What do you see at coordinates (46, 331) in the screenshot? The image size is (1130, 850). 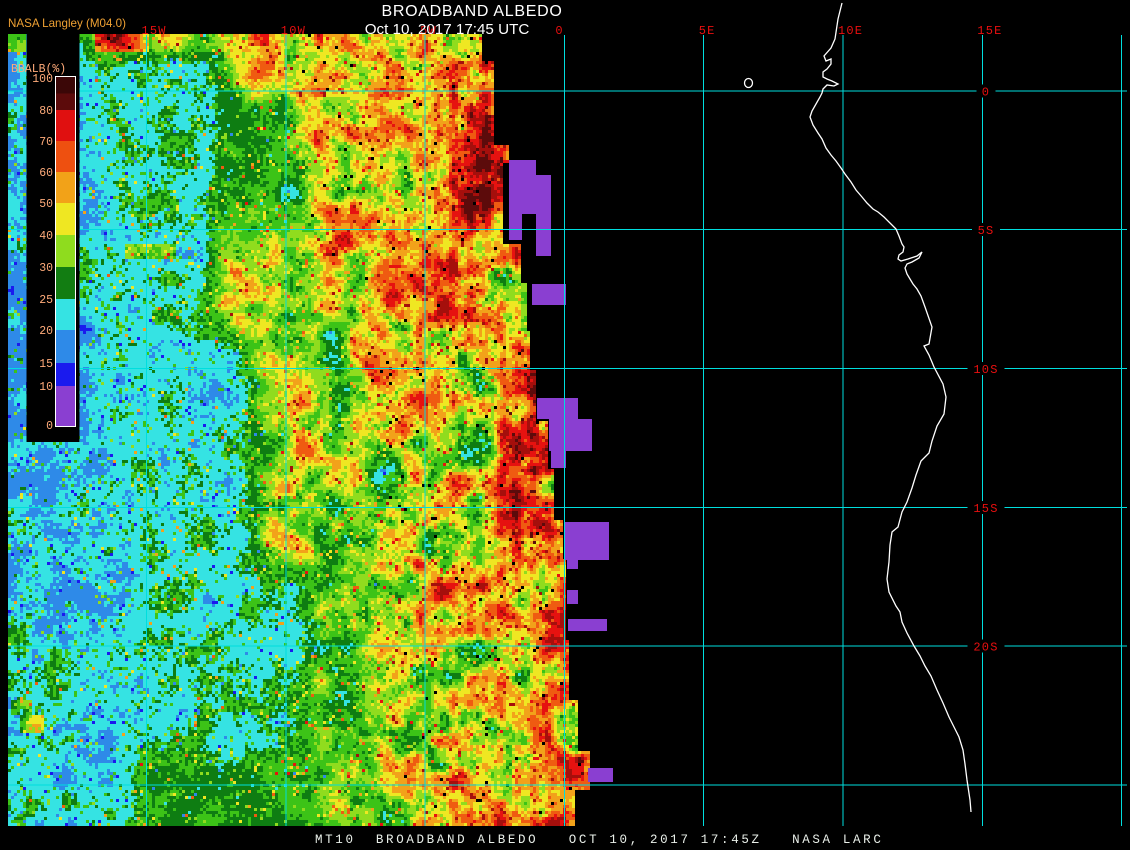 I see `svg-text: 20` at bounding box center [46, 331].